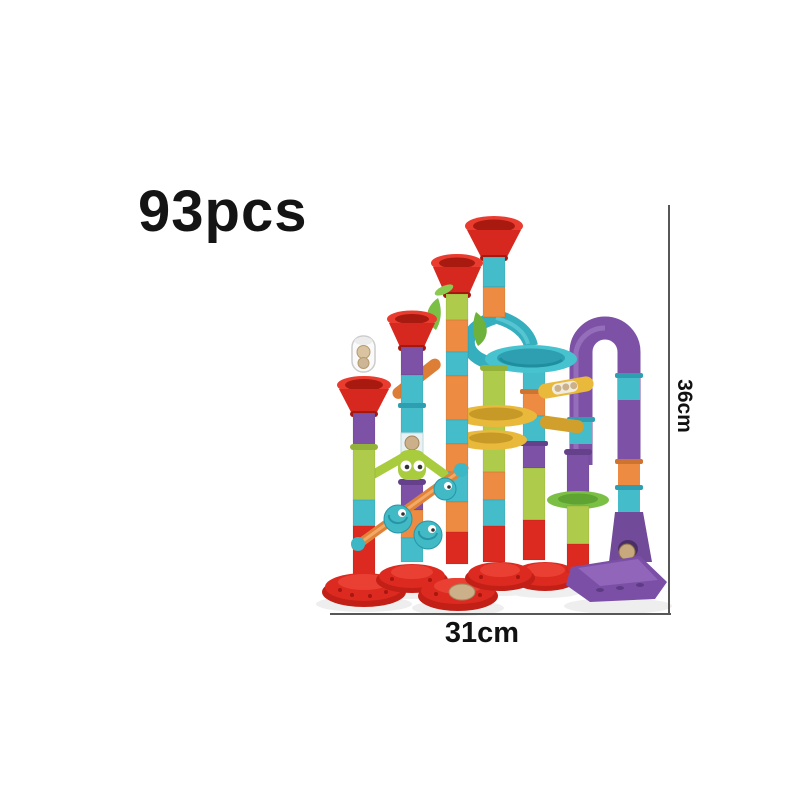  What do you see at coordinates (616, 579) in the screenshot?
I see `base-purple` at bounding box center [616, 579].